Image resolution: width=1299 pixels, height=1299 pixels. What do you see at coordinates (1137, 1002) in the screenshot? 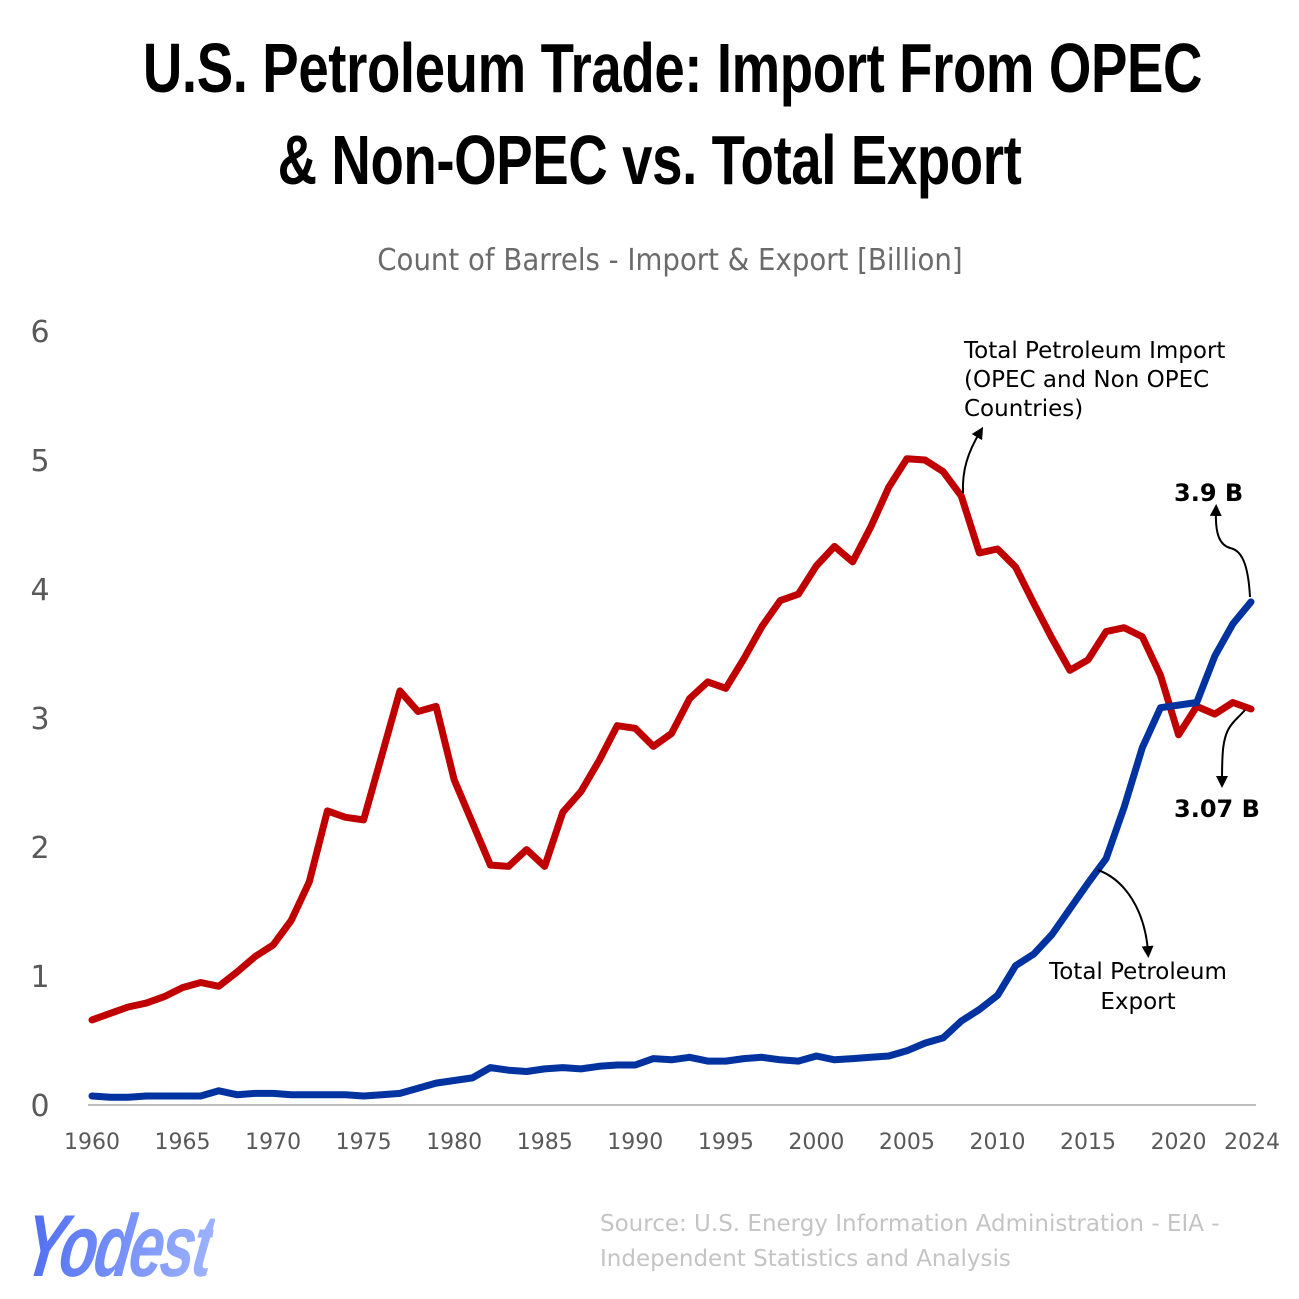
I see `export-annotation-text: Export` at bounding box center [1137, 1002].